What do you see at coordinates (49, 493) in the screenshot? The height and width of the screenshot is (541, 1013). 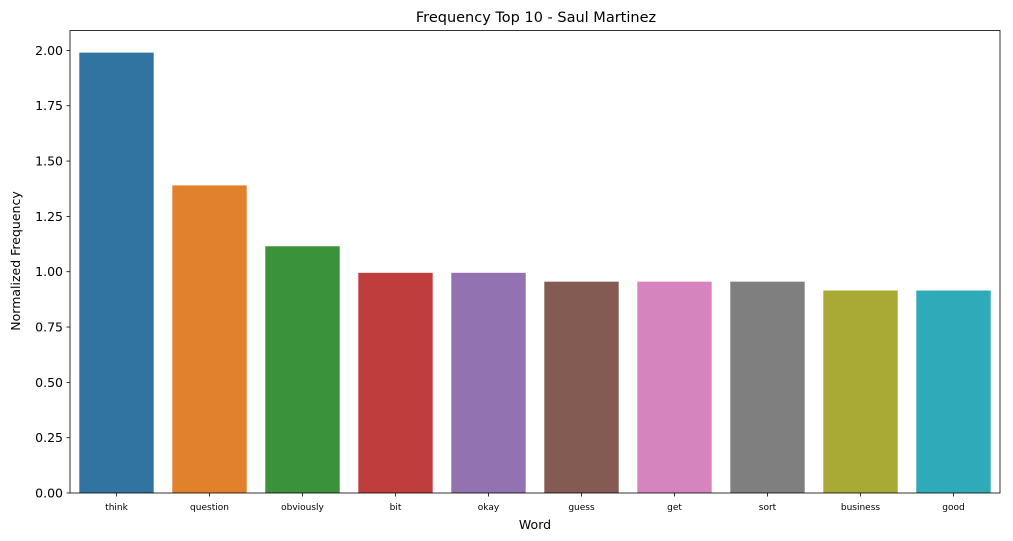 I see `y-tick-label: 0.00` at bounding box center [49, 493].